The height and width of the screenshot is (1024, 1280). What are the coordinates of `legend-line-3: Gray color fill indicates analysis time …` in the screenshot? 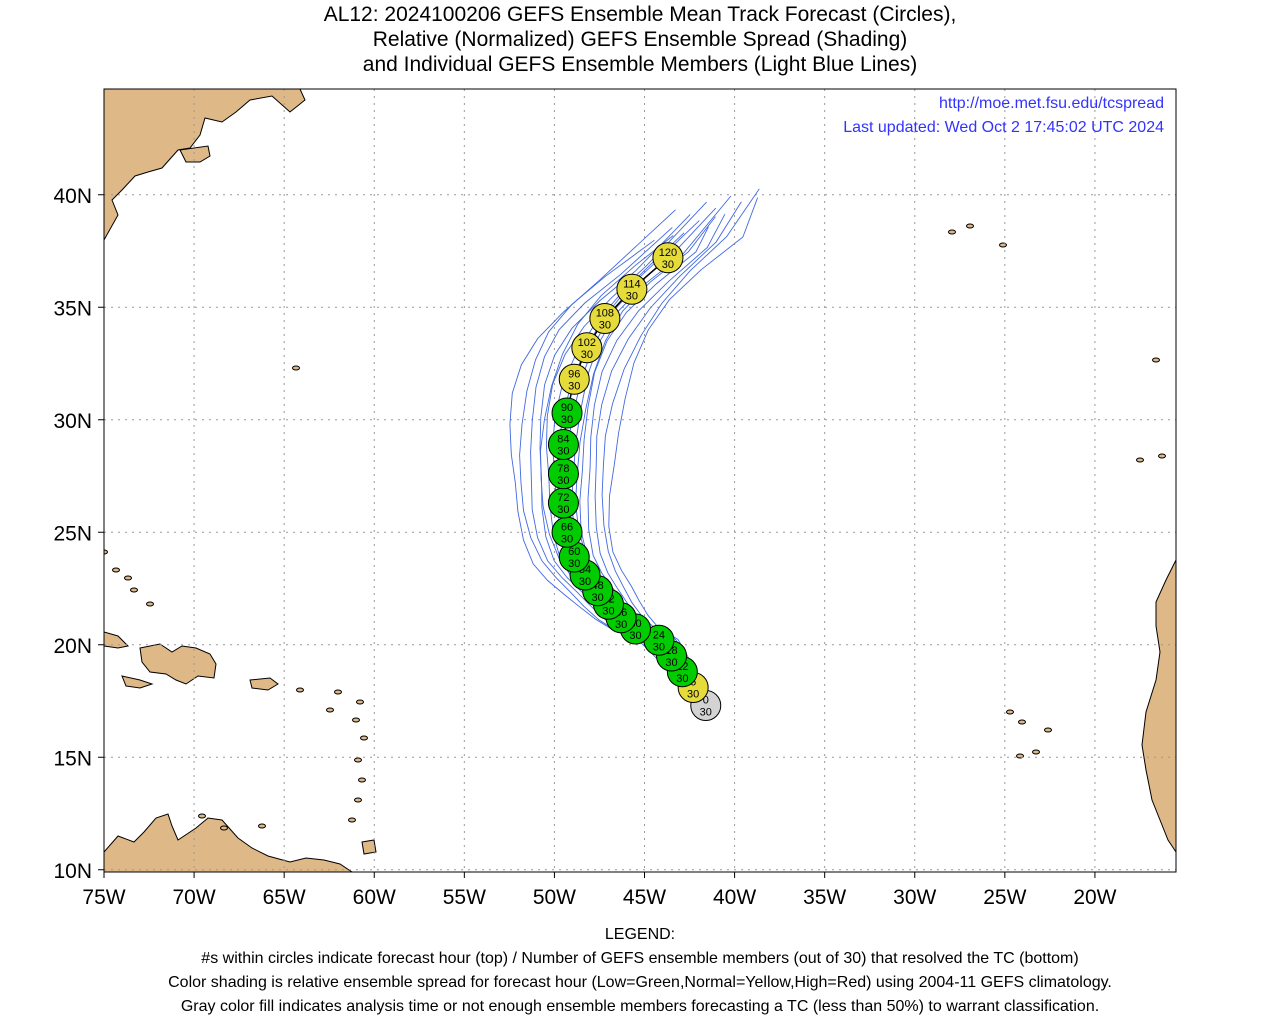 It's located at (640, 1006).